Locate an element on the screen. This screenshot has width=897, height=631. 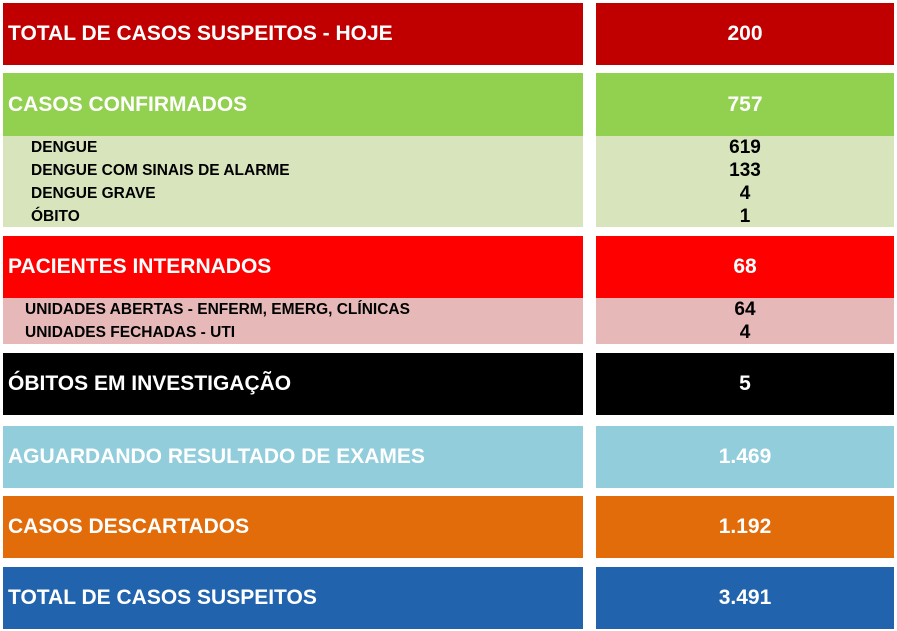
confirmed-item-severe-value: 4 is located at coordinates (745, 193).